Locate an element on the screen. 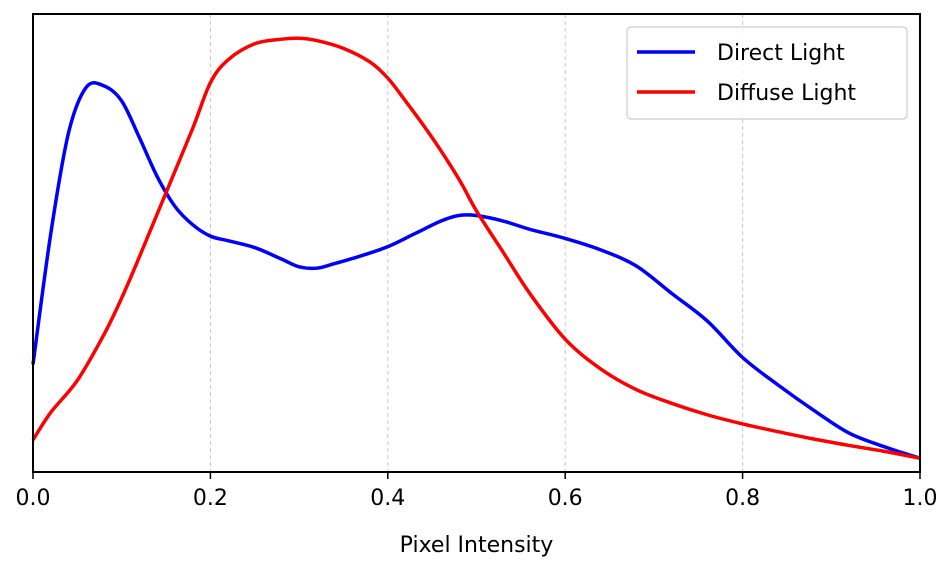 The width and height of the screenshot is (948, 568). x-tick-label: 0.0 is located at coordinates (33, 498).